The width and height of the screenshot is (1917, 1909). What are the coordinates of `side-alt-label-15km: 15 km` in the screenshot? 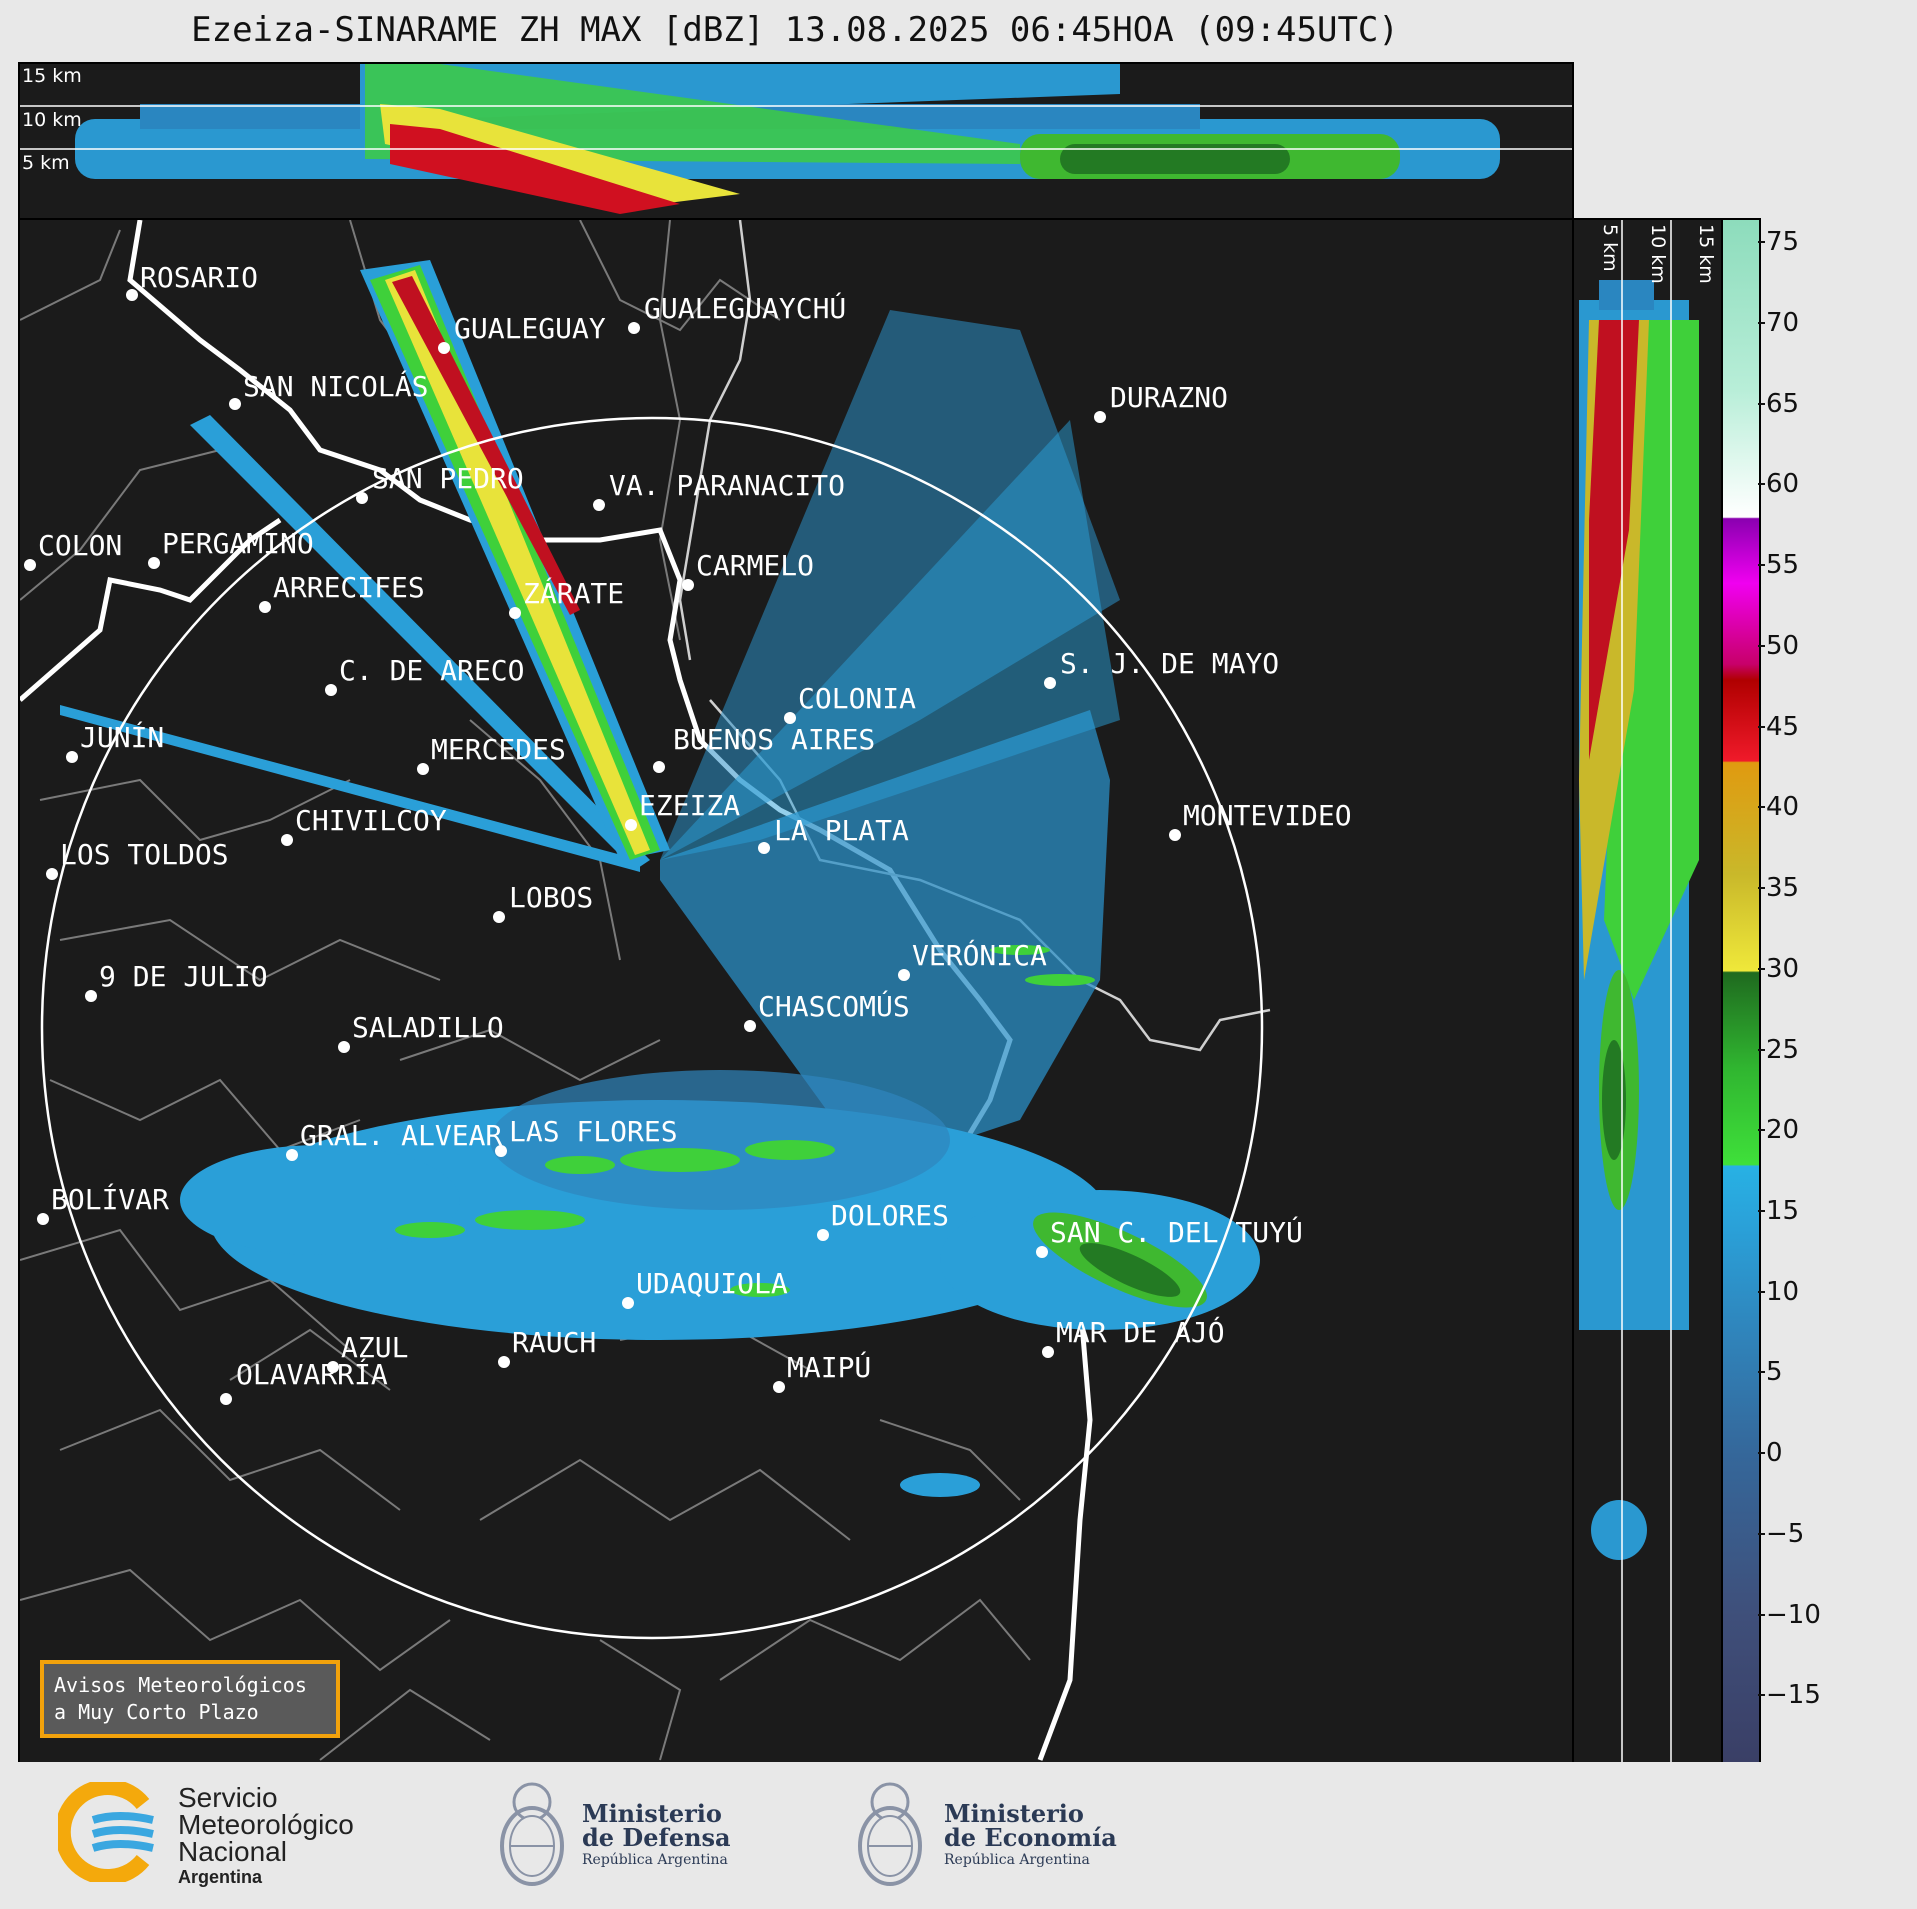 It's located at (1706, 254).